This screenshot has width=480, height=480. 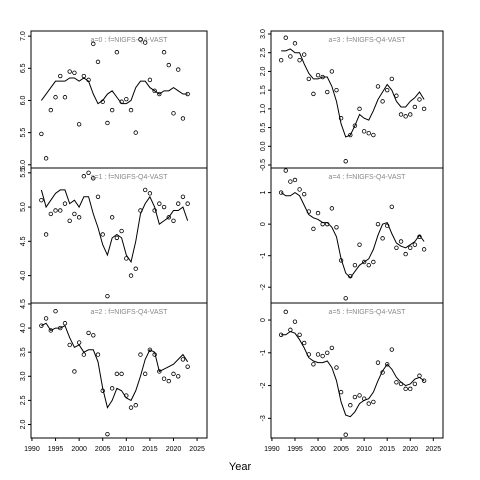 What do you see at coordinates (263, 287) in the screenshot?
I see `y-tick-label: -2` at bounding box center [263, 287].